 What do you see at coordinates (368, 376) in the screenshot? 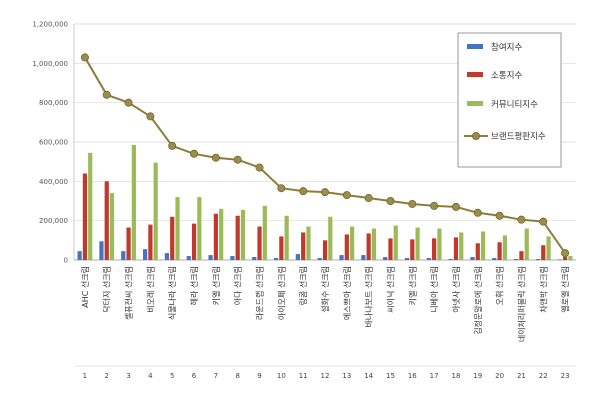
I see `index-label: 14` at bounding box center [368, 376].